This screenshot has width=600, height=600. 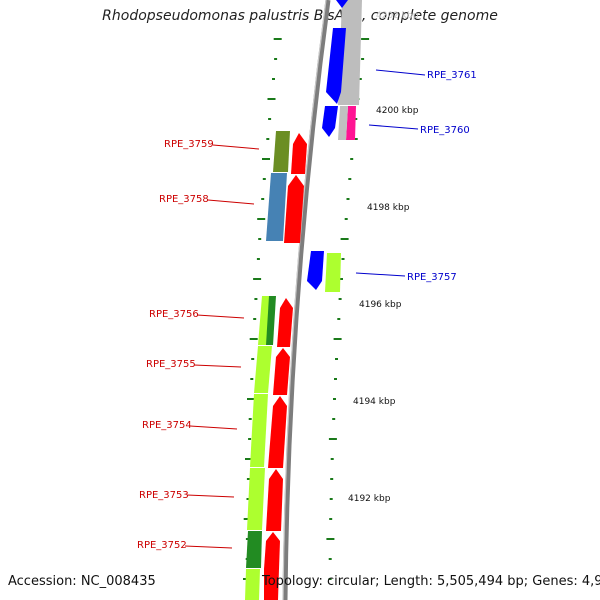 I want to click on label-rpe-3760: RPE_3760, so click(x=445, y=130).